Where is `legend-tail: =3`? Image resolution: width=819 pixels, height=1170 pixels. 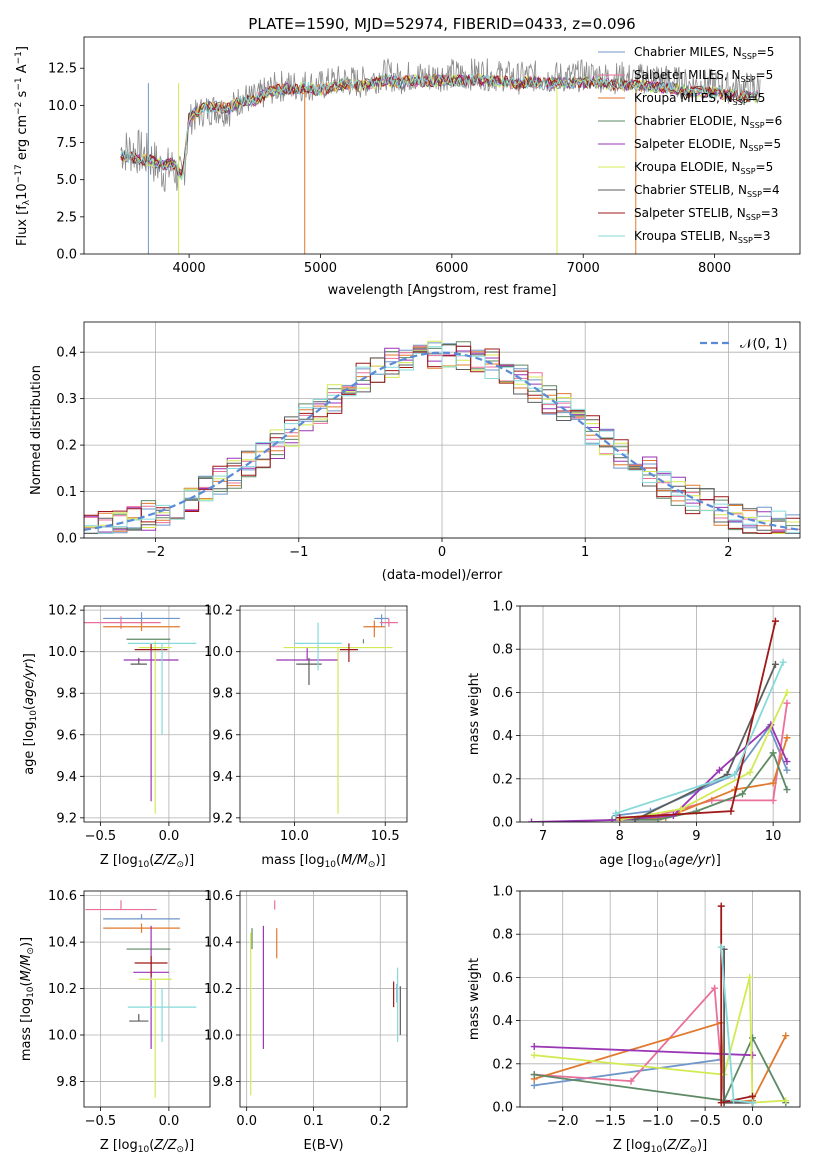 legend-tail: =3 is located at coordinates (762, 236).